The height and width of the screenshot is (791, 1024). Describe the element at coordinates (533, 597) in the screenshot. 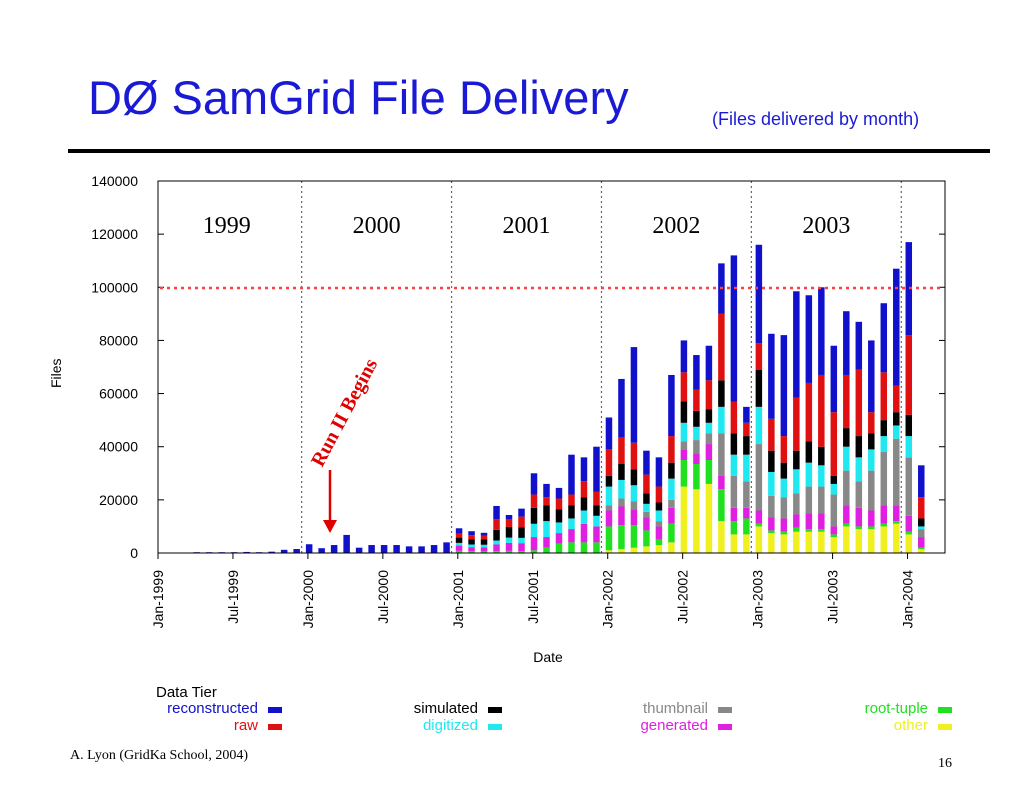

I see `x-tick-label: Jul-2001` at that location.